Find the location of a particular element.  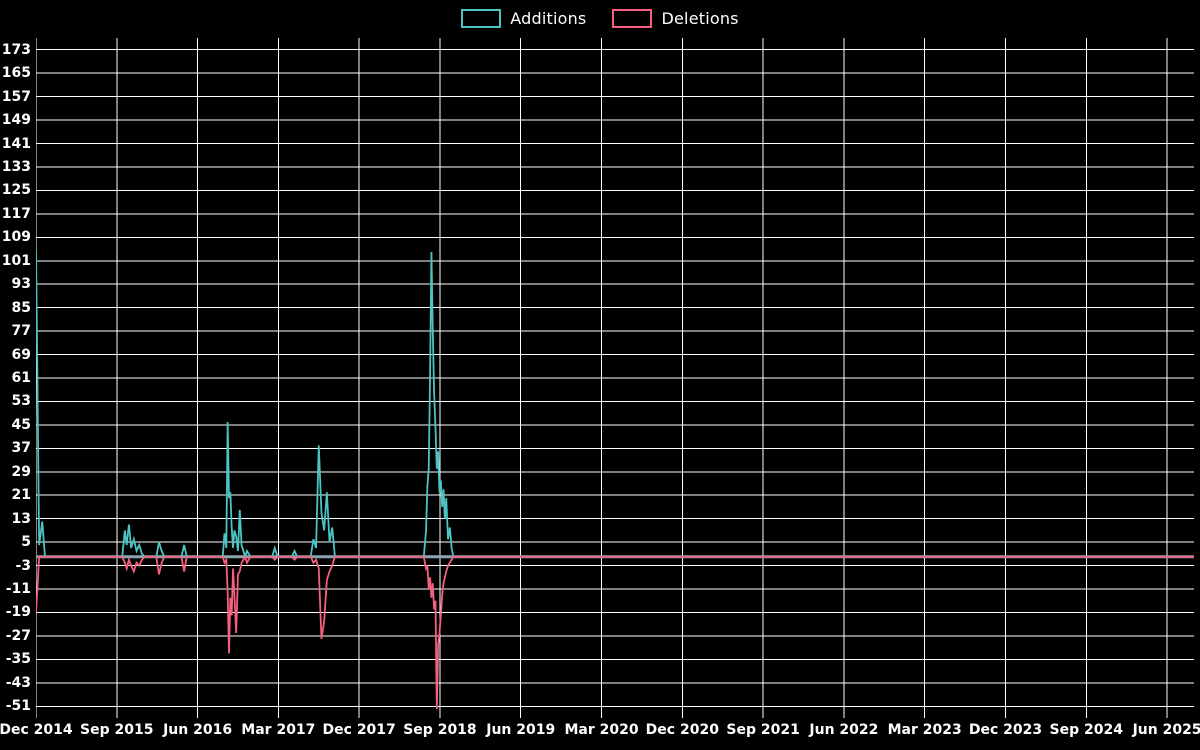

y-axis-tick-label: -35 is located at coordinates (18, 659).